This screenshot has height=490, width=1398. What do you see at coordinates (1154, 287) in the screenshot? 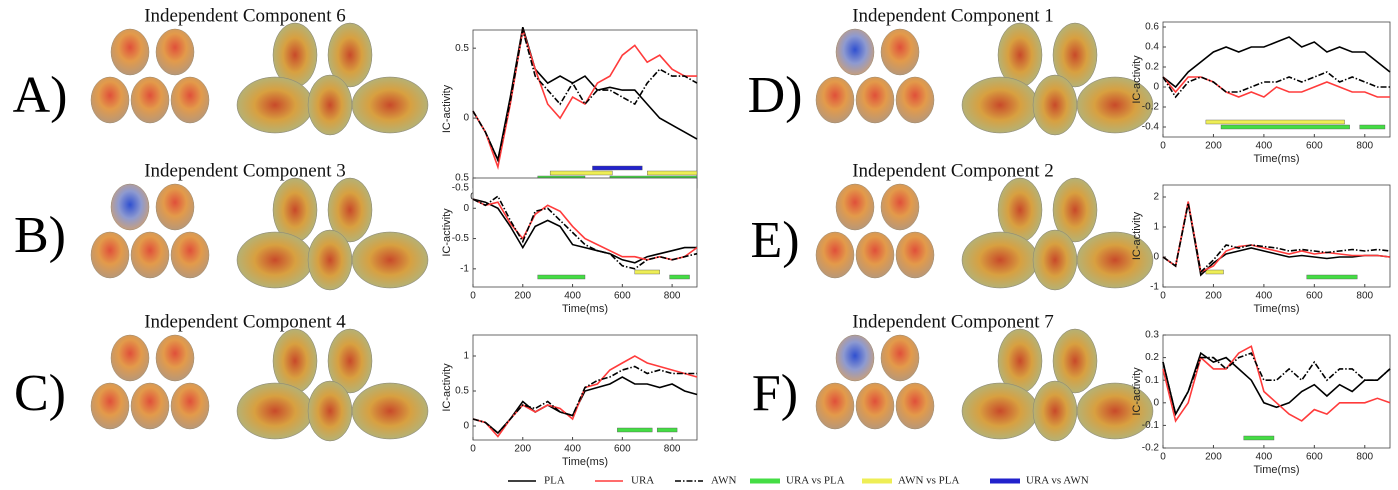
I see `y-tick-label: -1` at bounding box center [1154, 287].